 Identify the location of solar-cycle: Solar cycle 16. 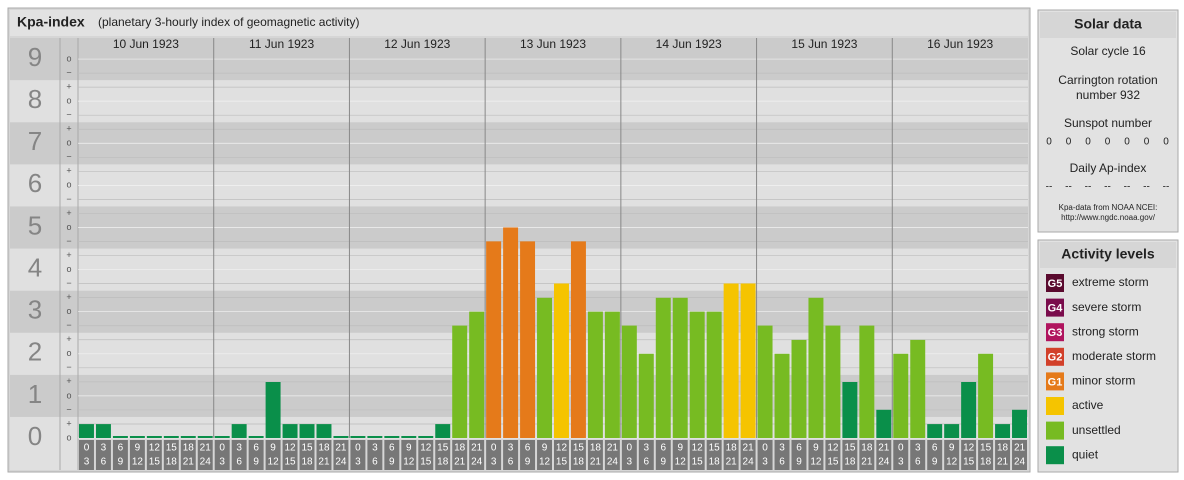
(1108, 51).